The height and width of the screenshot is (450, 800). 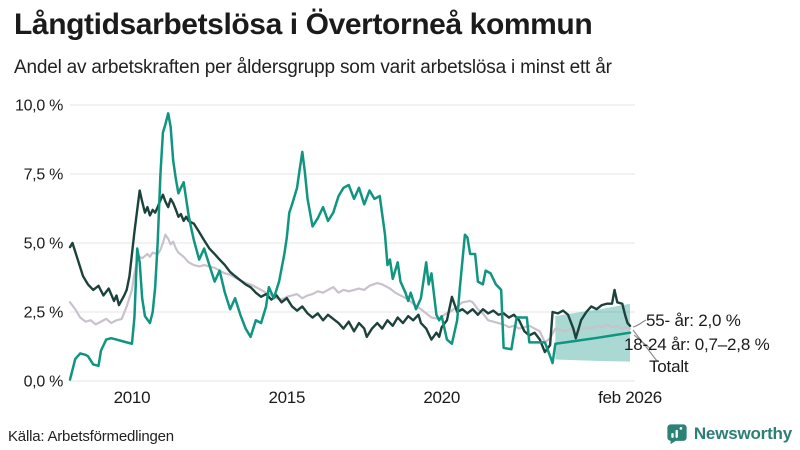 I want to click on source-credit: Källa: Arbetsförmedlingen, so click(x=91, y=436).